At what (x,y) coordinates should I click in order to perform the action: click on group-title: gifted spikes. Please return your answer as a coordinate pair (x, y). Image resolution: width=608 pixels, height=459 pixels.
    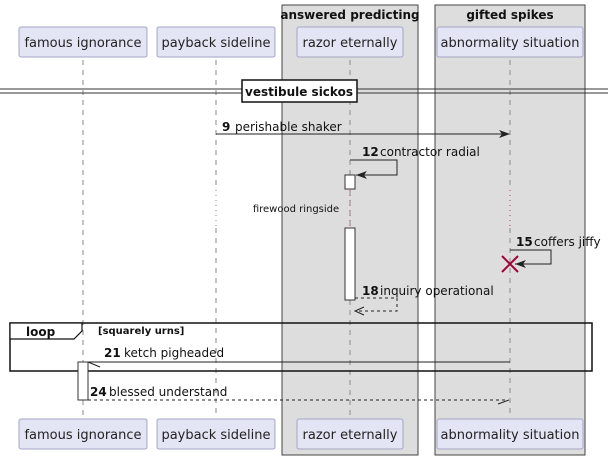
    Looking at the image, I should click on (509, 15).